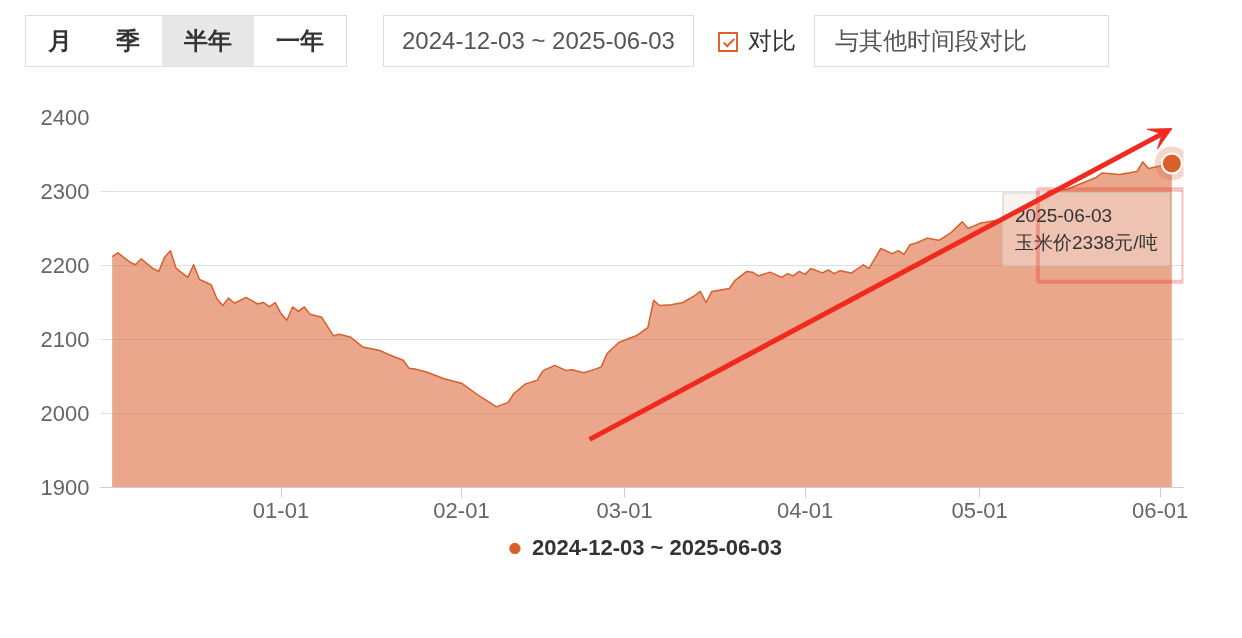  I want to click on legend-label: 2024-12-03 ~ 2025-06-03, so click(657, 548).